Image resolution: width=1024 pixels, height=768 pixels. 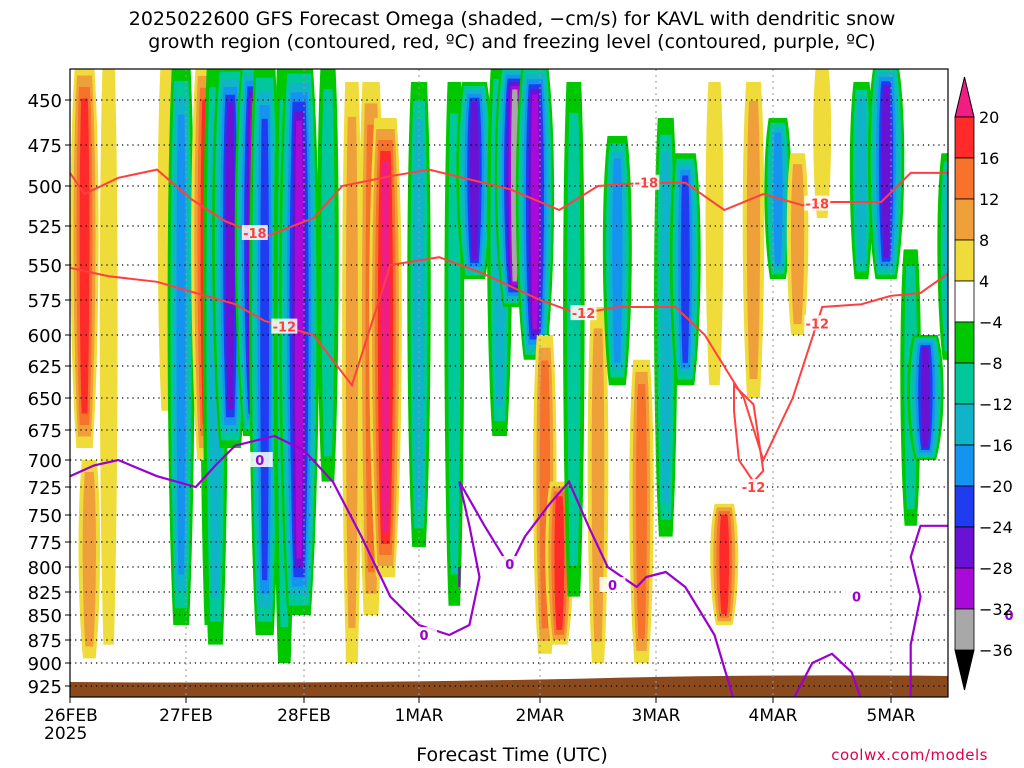 I want to click on colorbar-label: 16, so click(x=989, y=158).